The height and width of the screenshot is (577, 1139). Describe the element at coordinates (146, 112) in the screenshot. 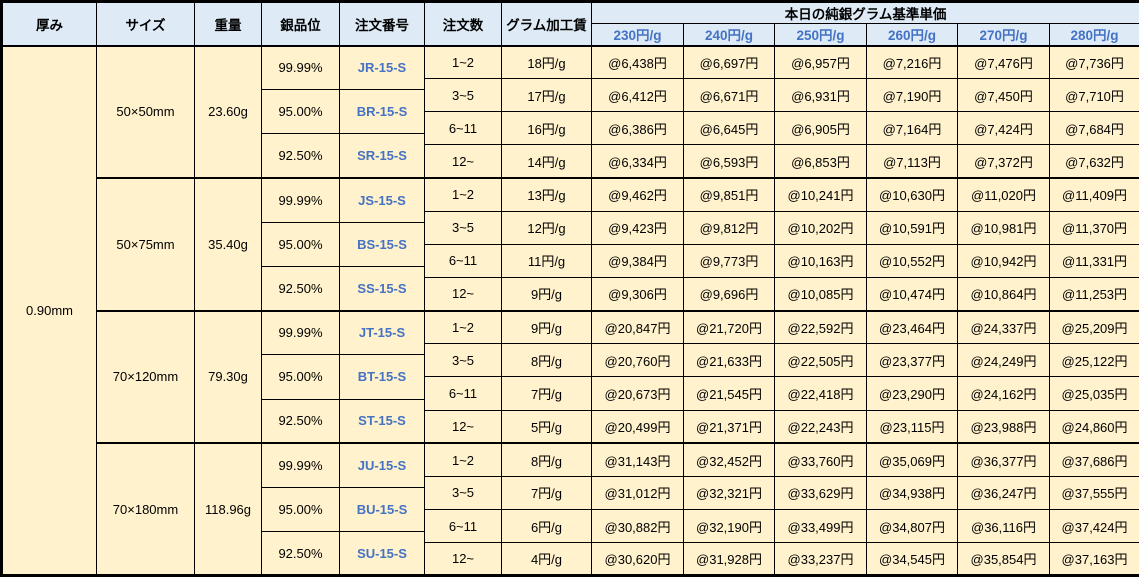

I see `size-cell: 50×50mm` at that location.